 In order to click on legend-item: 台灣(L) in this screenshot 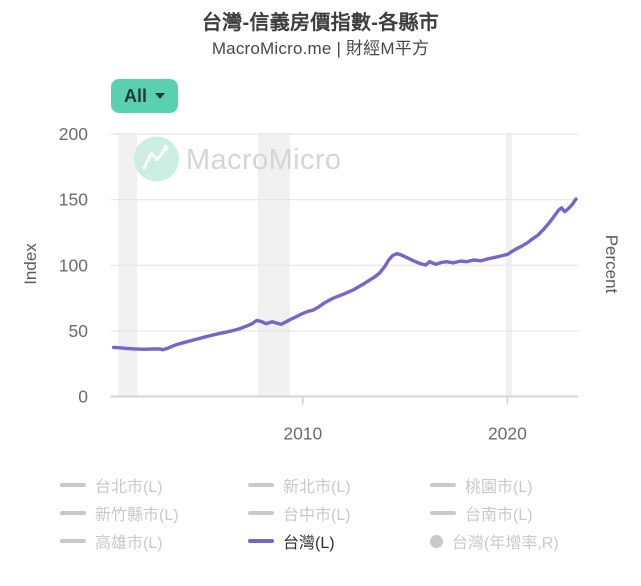, I will do `click(339, 541)`.